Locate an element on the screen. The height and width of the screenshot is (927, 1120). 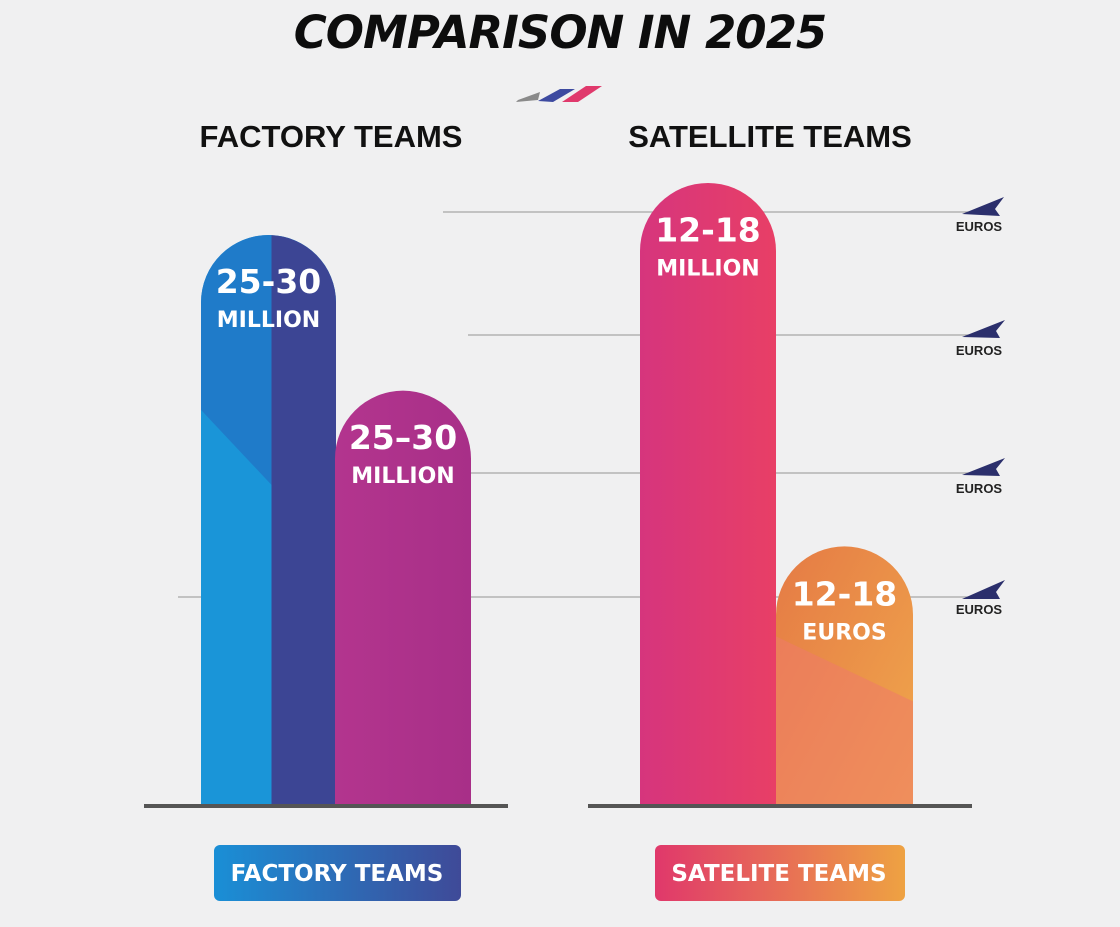
legend-satellite-teams-bg is located at coordinates (780, 873).